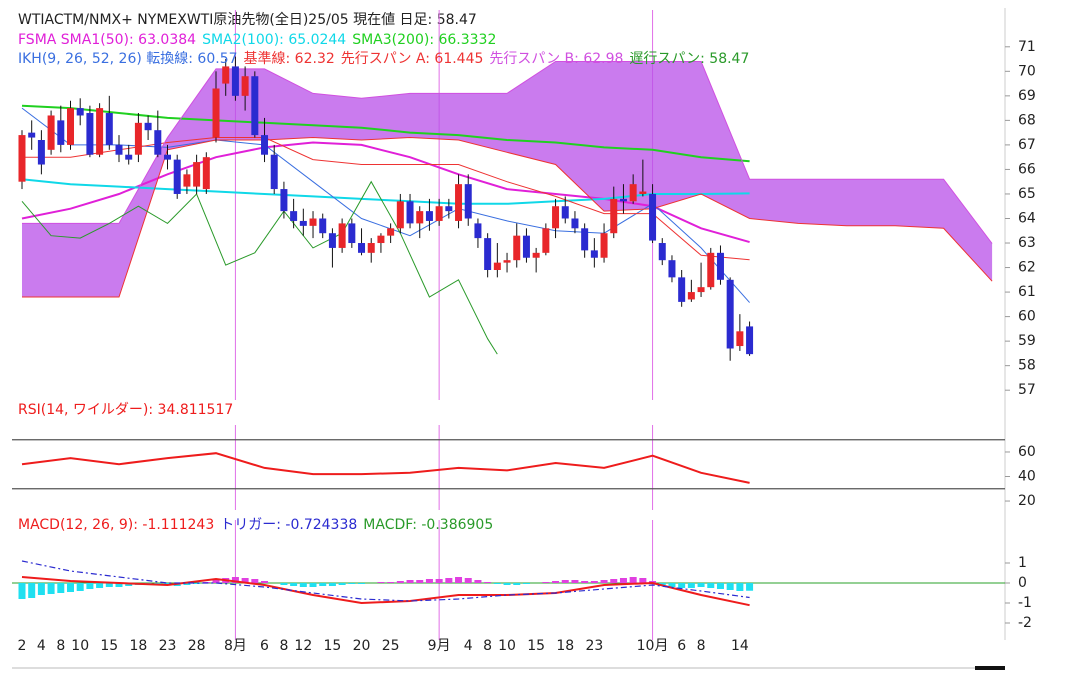  Describe the element at coordinates (1027, 145) in the screenshot. I see `y-tick-label: 67` at that location.